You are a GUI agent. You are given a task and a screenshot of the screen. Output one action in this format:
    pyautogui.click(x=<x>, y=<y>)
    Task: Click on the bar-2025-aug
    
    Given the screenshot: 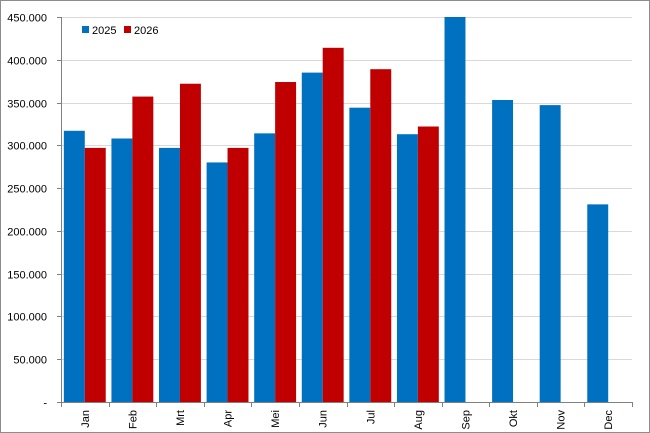 What is the action you would take?
    pyautogui.click(x=407, y=268)
    